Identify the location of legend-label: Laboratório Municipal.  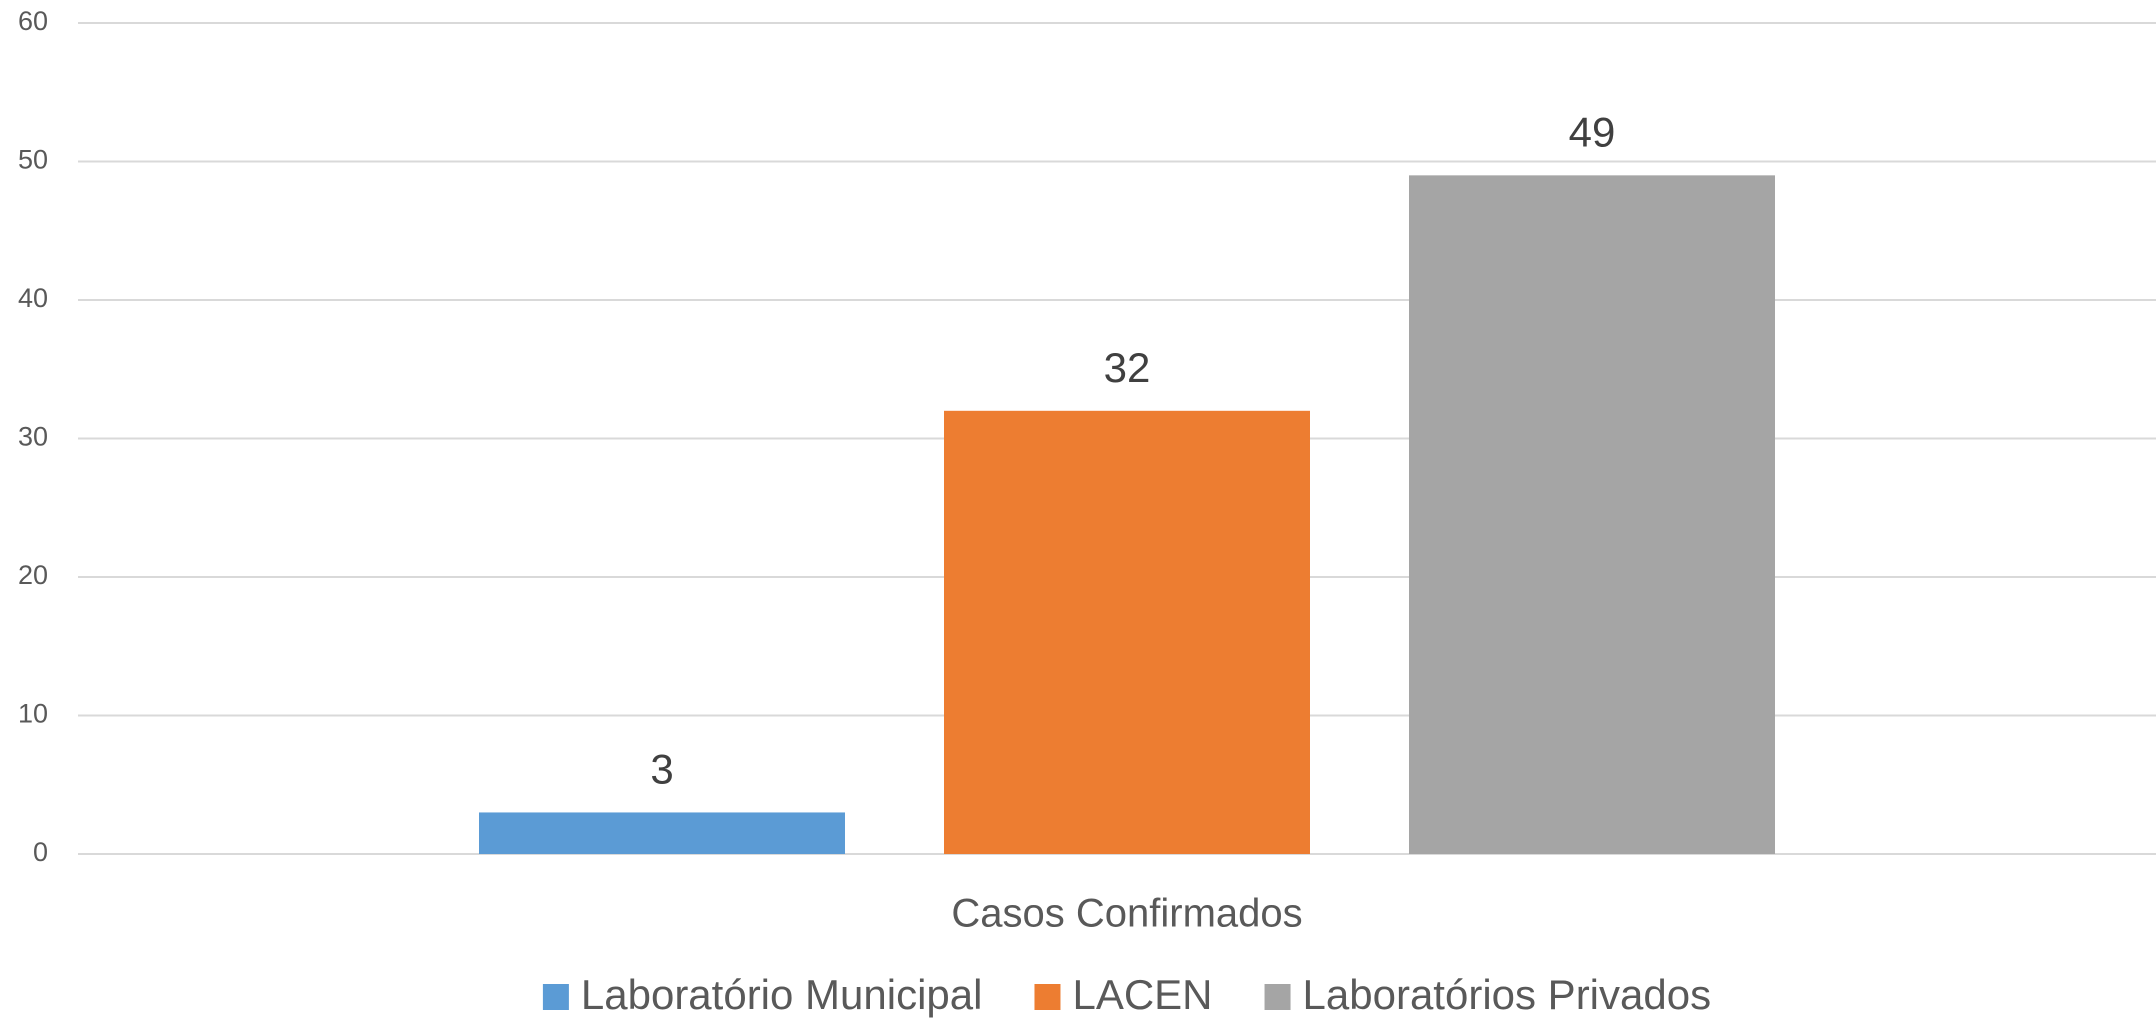
(782, 994).